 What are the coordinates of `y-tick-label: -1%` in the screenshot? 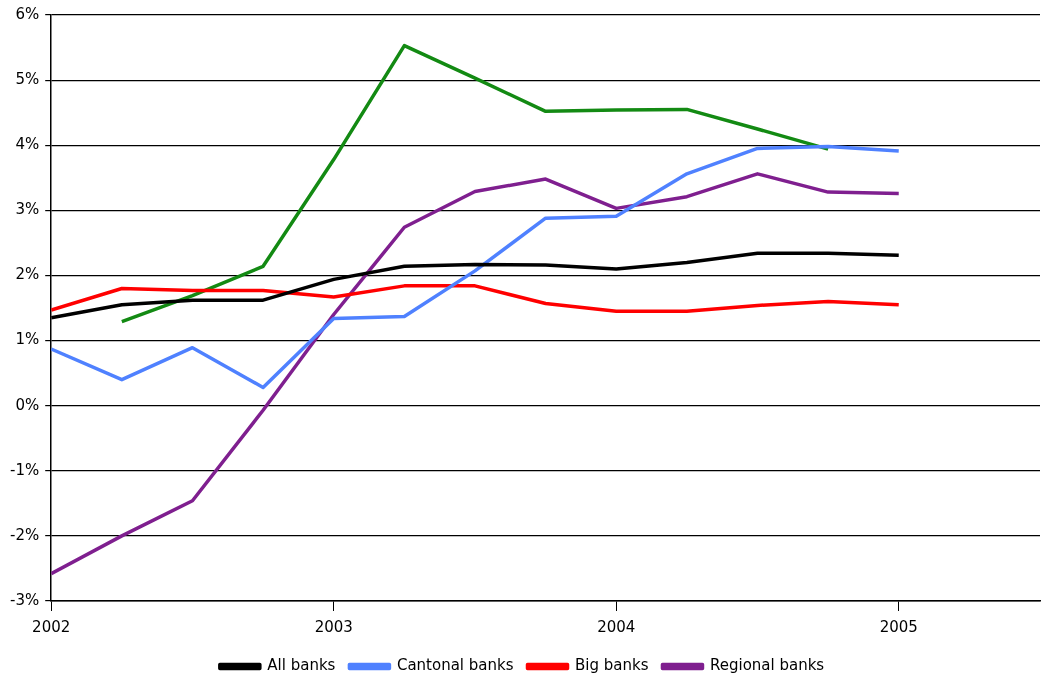 It's located at (24, 469).